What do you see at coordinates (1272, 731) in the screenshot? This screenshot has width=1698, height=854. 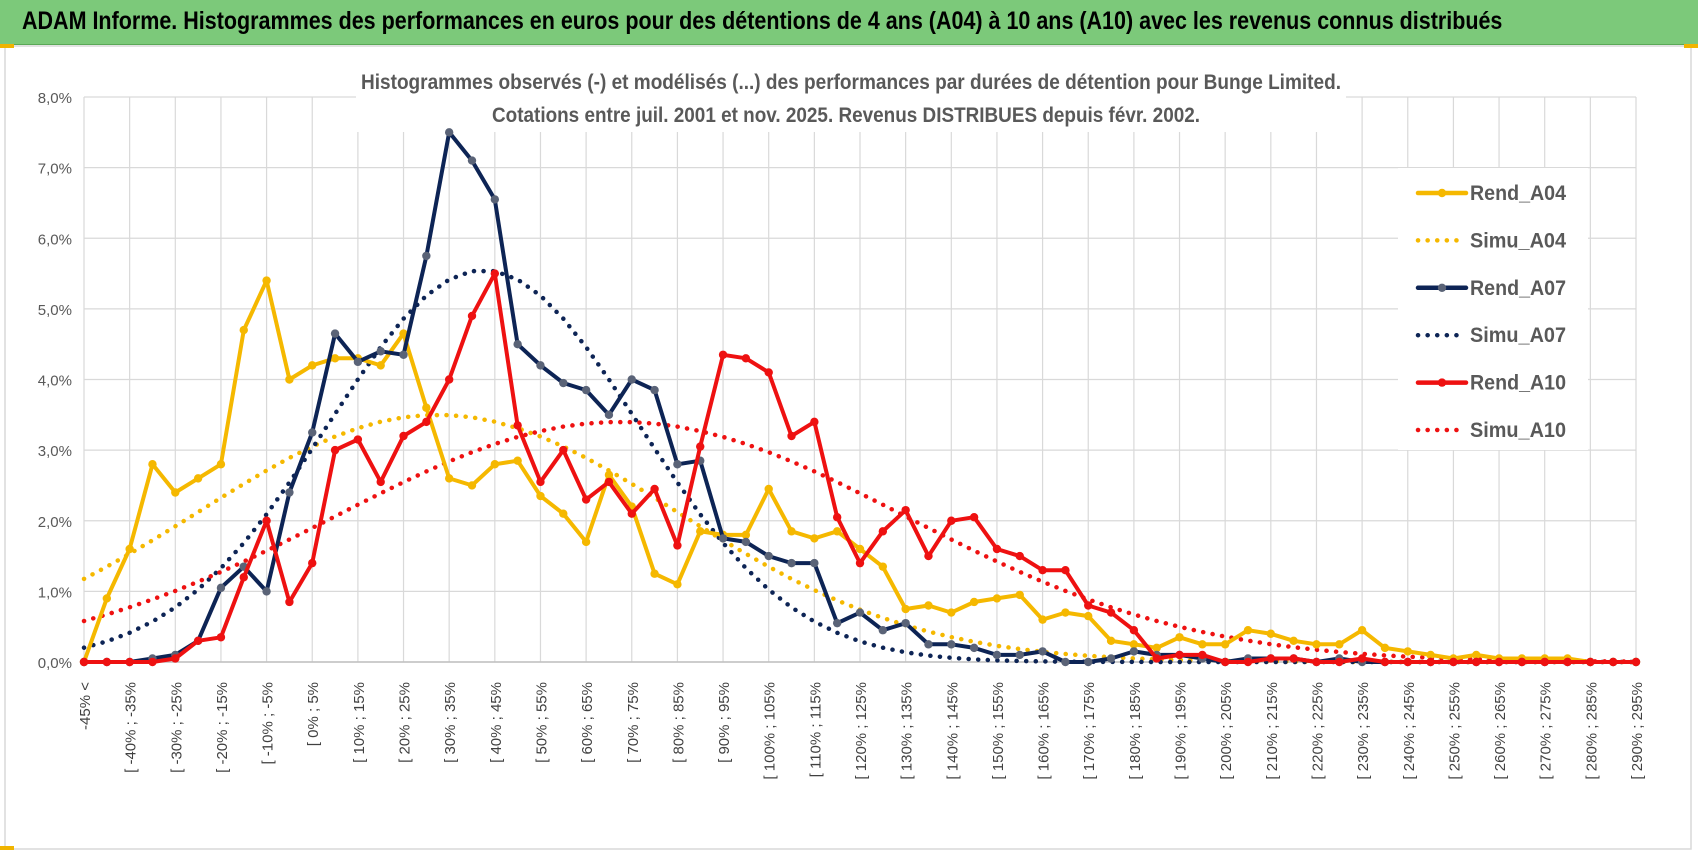 I see `x-tick-label: [ 210% ; 215%` at bounding box center [1272, 731].